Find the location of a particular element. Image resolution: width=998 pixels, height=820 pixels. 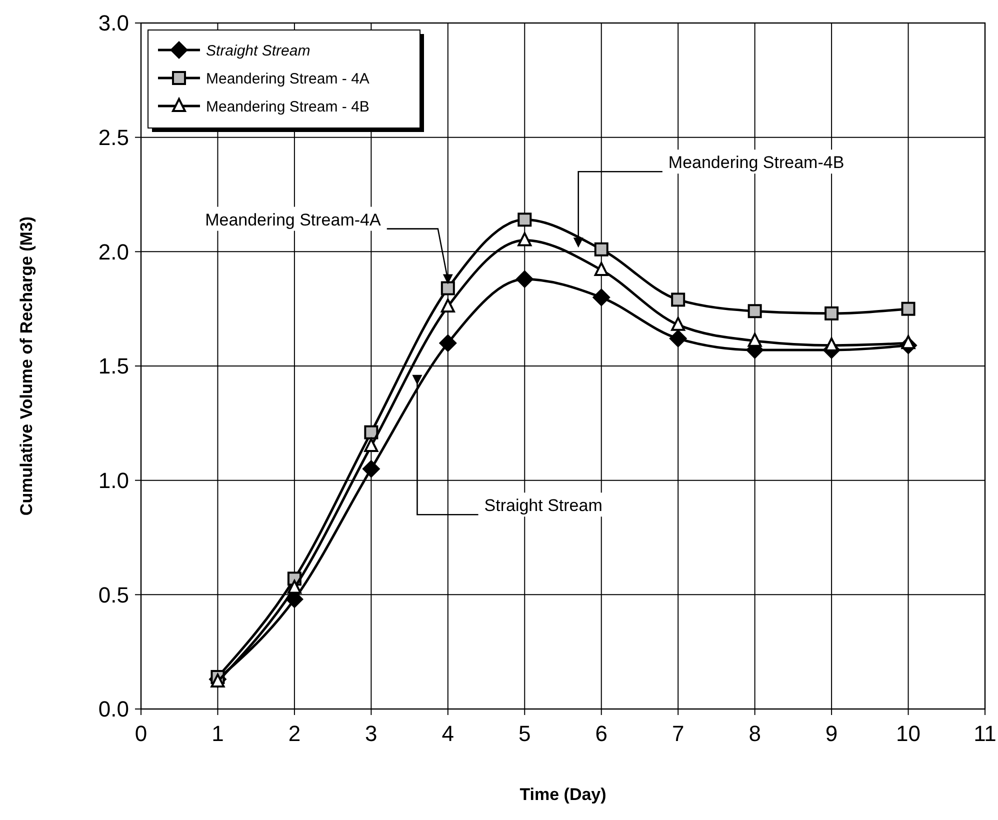

annotation: Straight Stream is located at coordinates (543, 506).